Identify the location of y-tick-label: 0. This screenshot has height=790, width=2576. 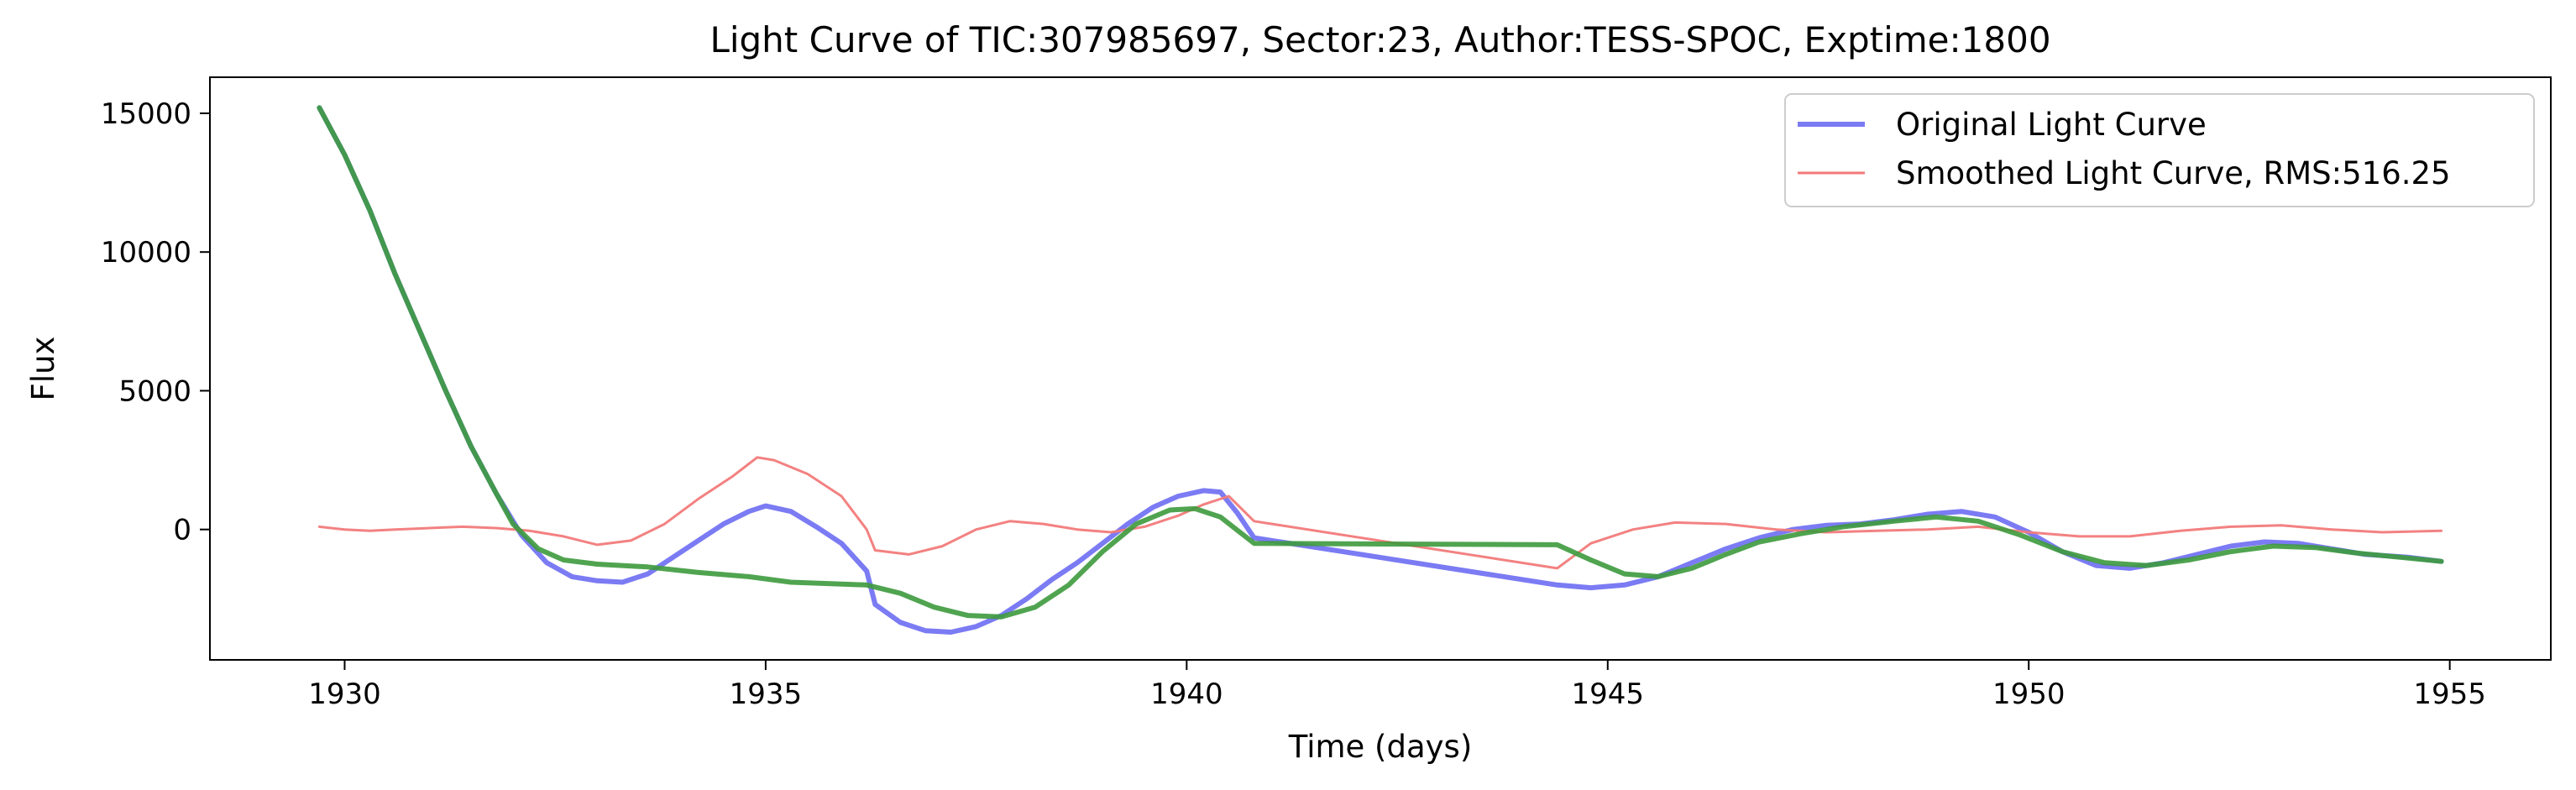
(182, 530).